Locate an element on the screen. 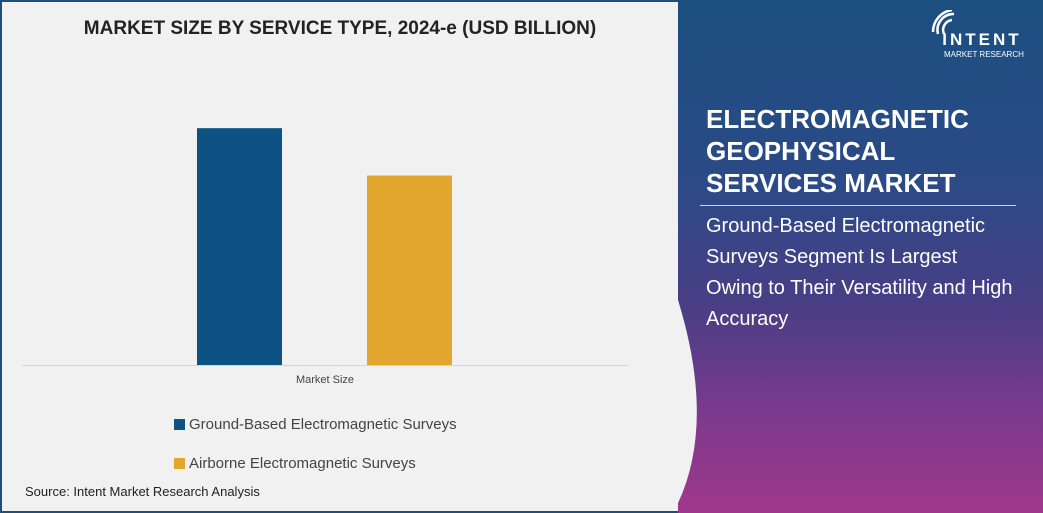 The image size is (1043, 513). divider is located at coordinates (858, 205).